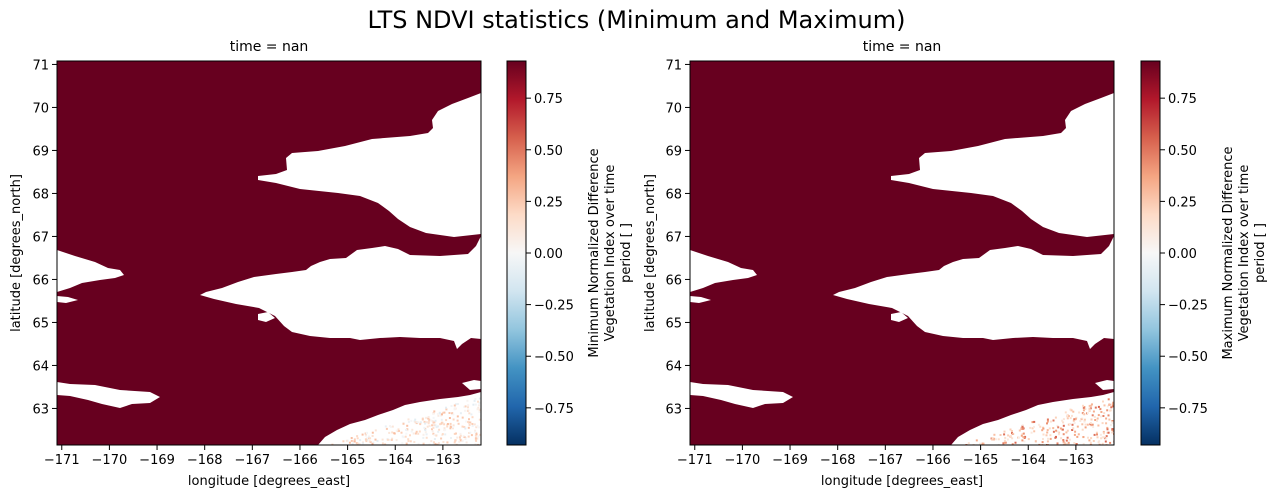 The width and height of the screenshot is (1273, 498). I want to click on right-x-tick-label: −168, so click(838, 460).